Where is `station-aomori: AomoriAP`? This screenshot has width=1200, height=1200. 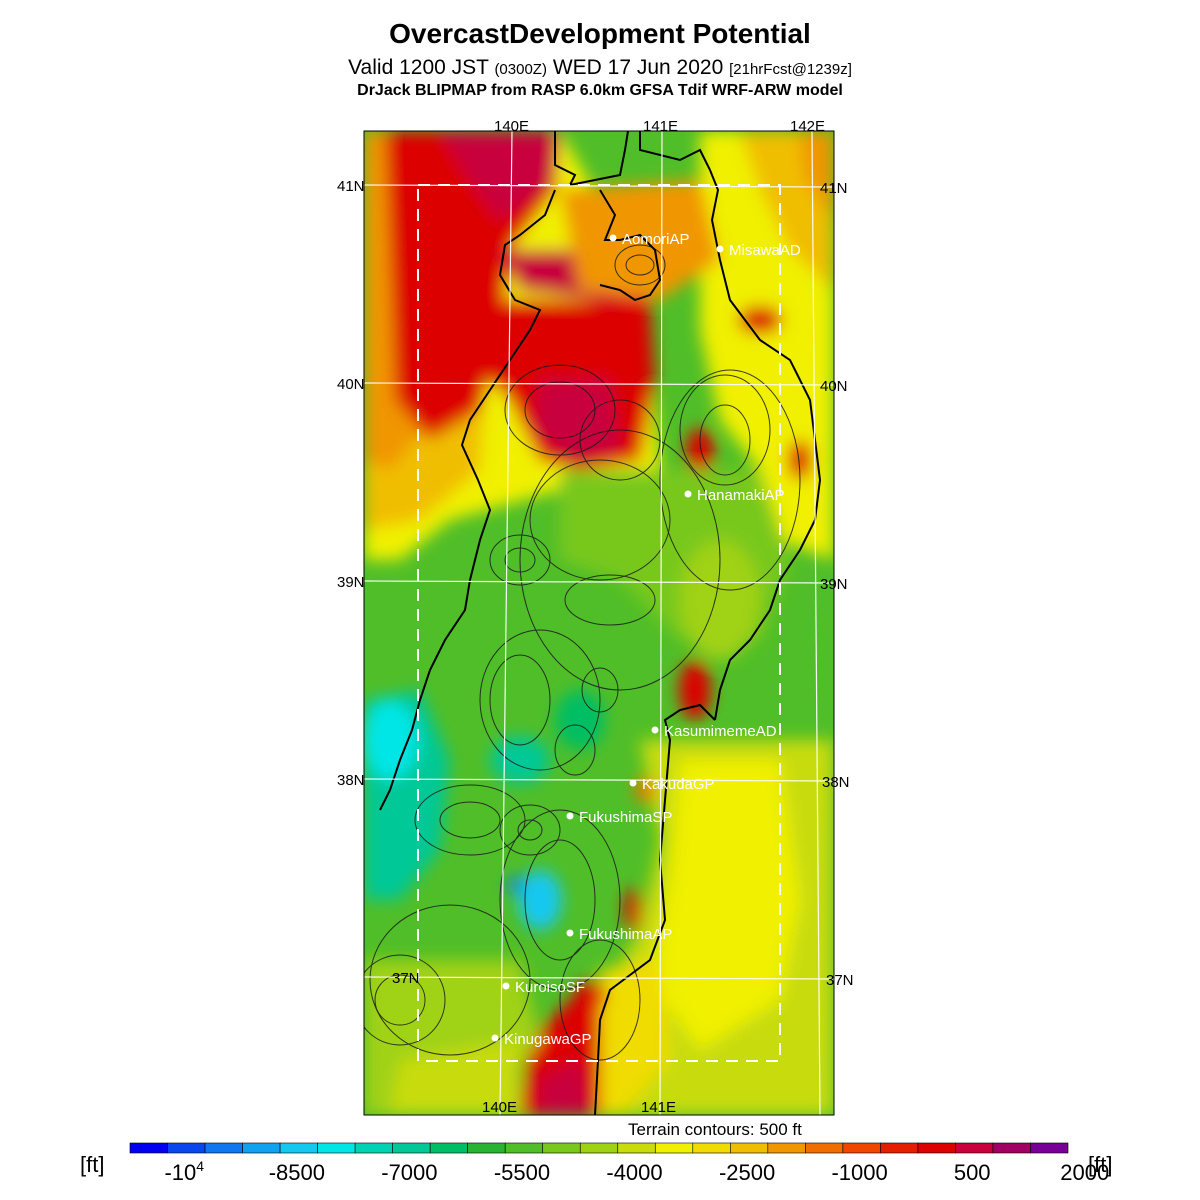
station-aomori: AomoriAP is located at coordinates (649, 239).